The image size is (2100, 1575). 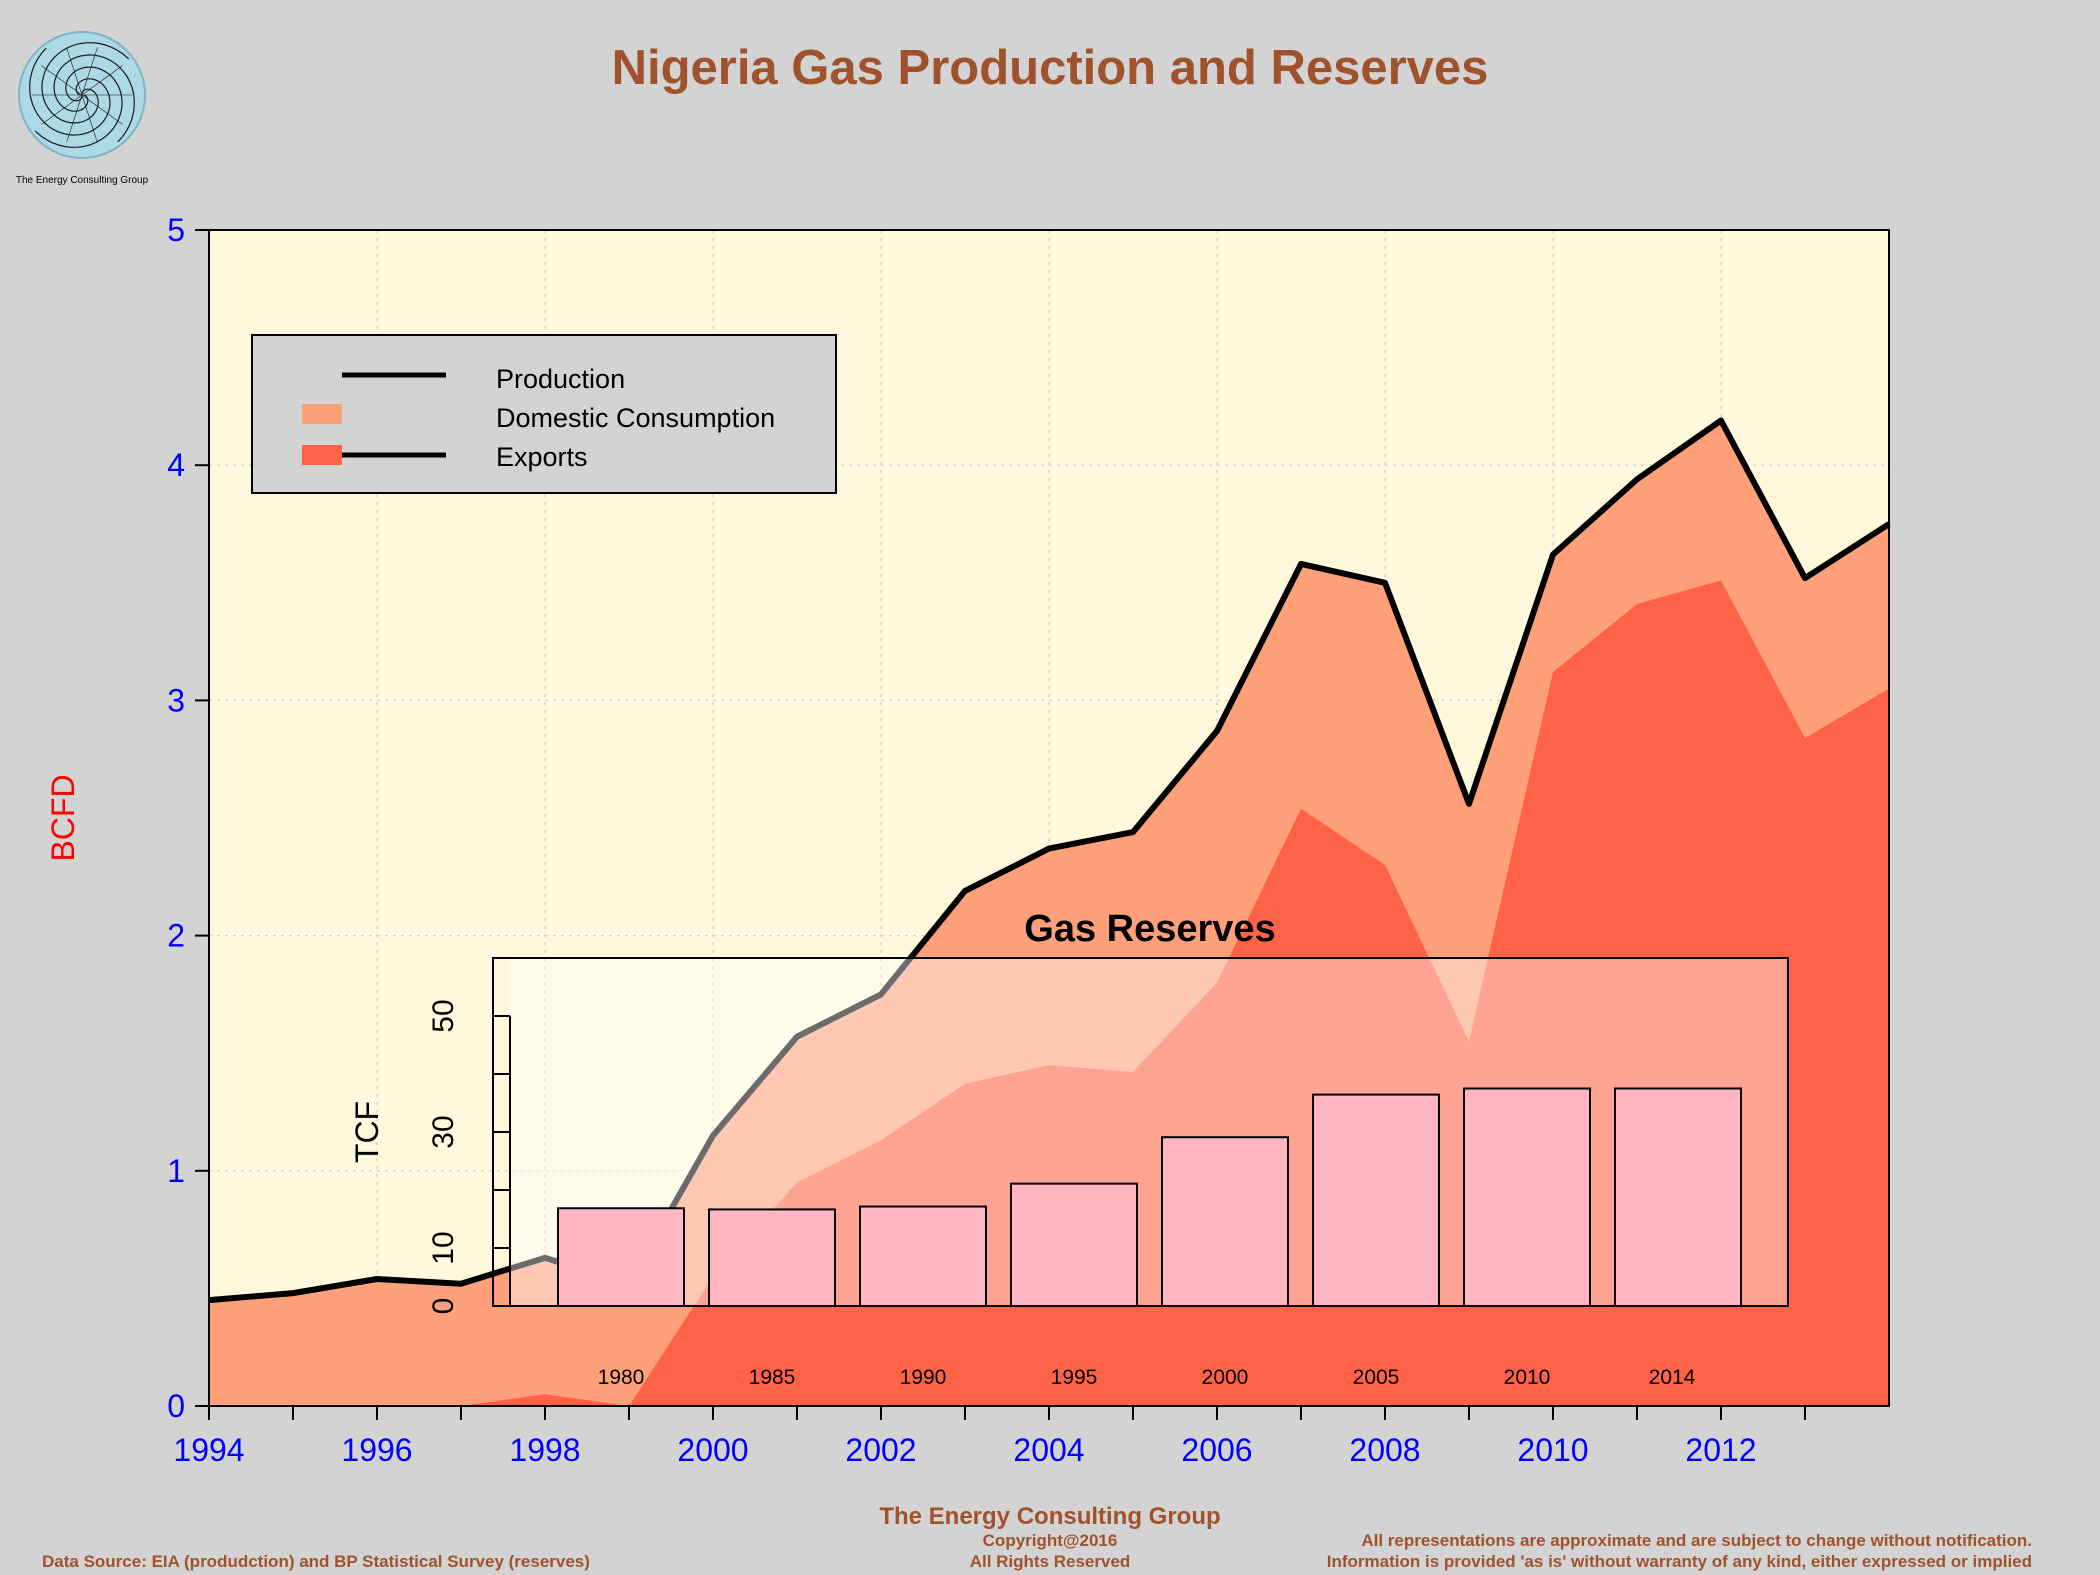 What do you see at coordinates (367, 1132) in the screenshot?
I see `inset-y-axis-label: TCF` at bounding box center [367, 1132].